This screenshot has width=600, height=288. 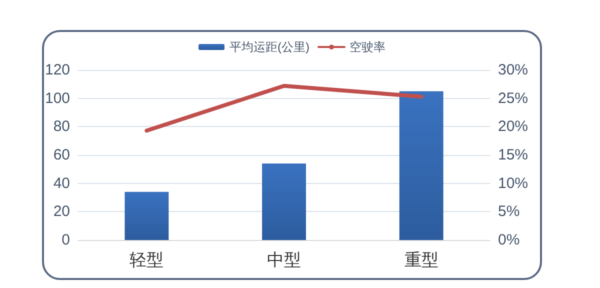 What do you see at coordinates (513, 127) in the screenshot?
I see `y2-tick-label: 20%` at bounding box center [513, 127].